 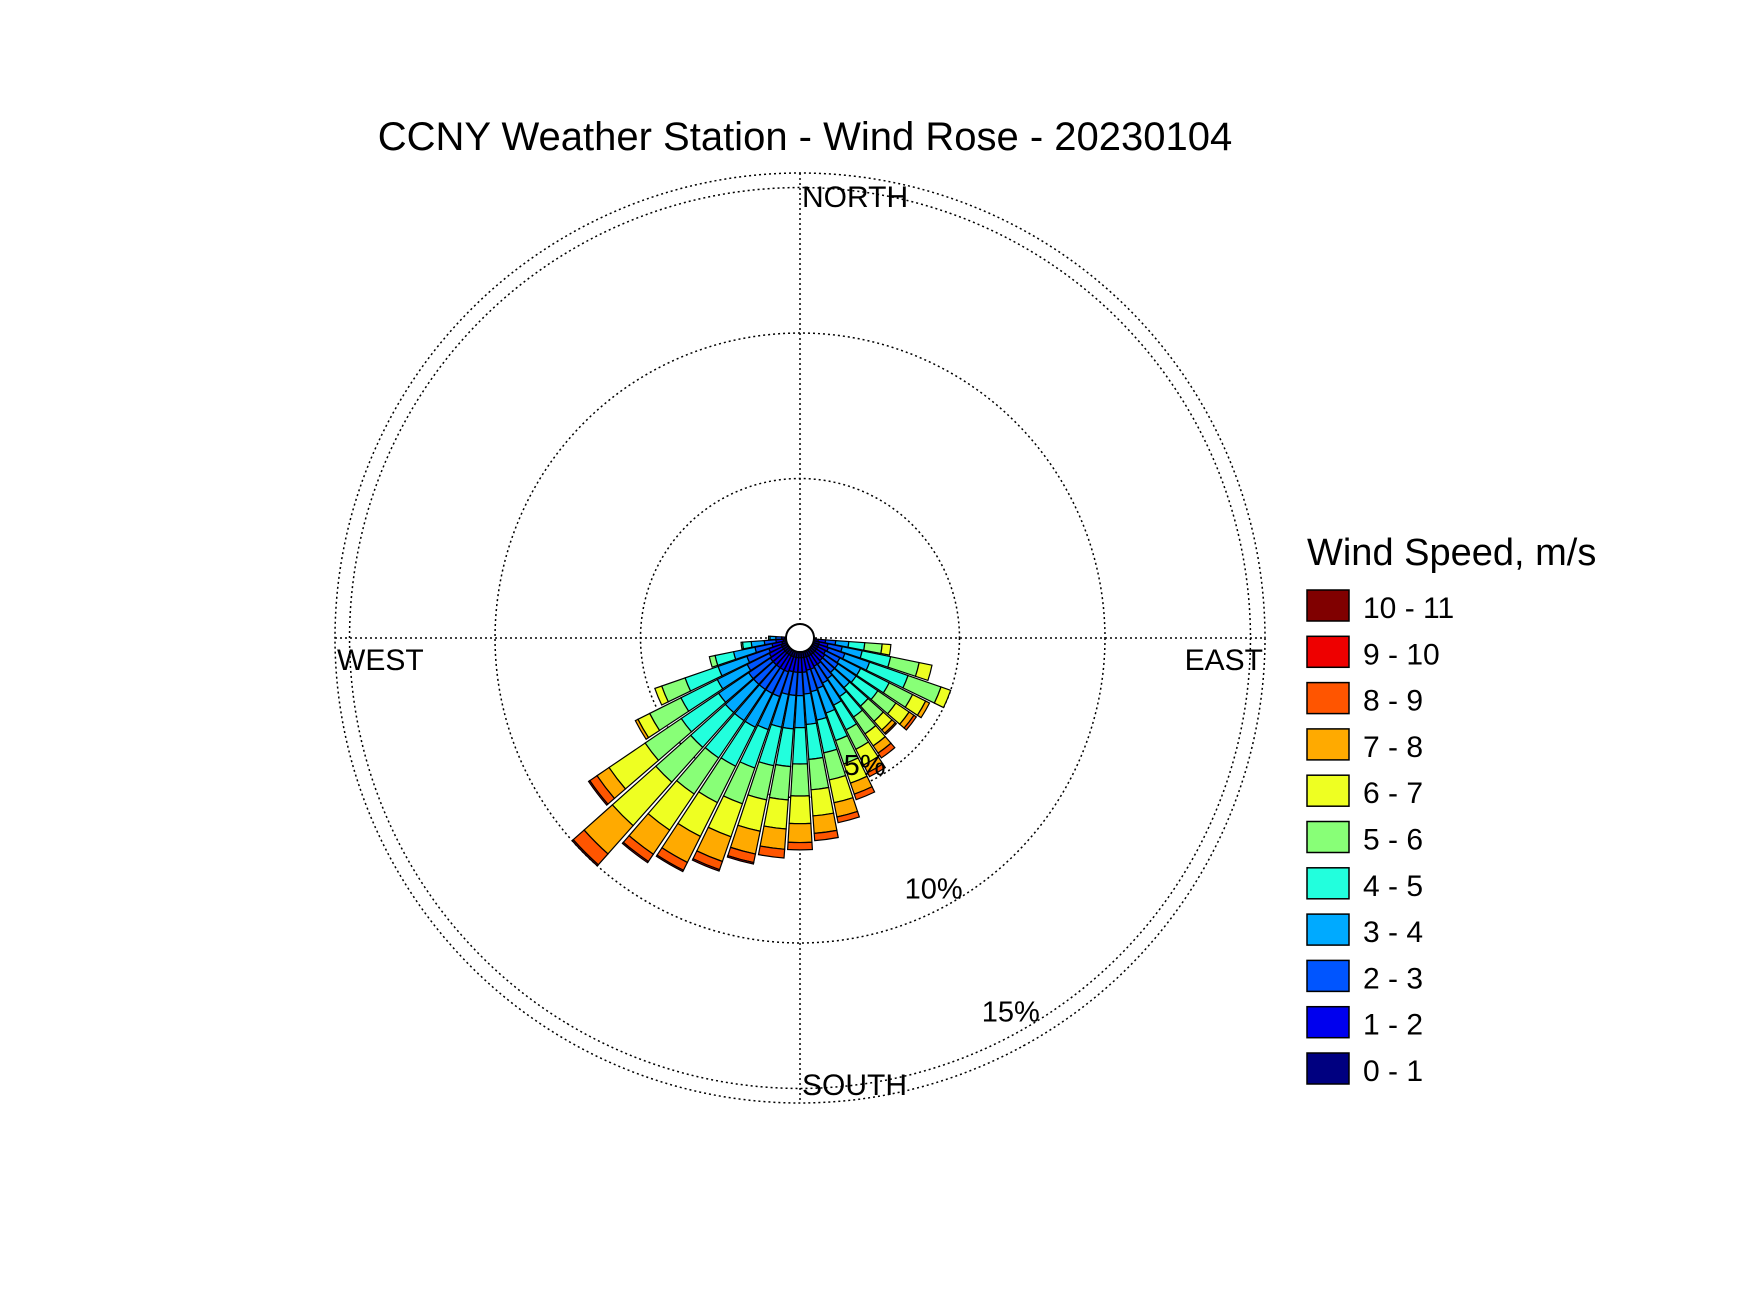 I want to click on sector-172.5, so click(x=819, y=746).